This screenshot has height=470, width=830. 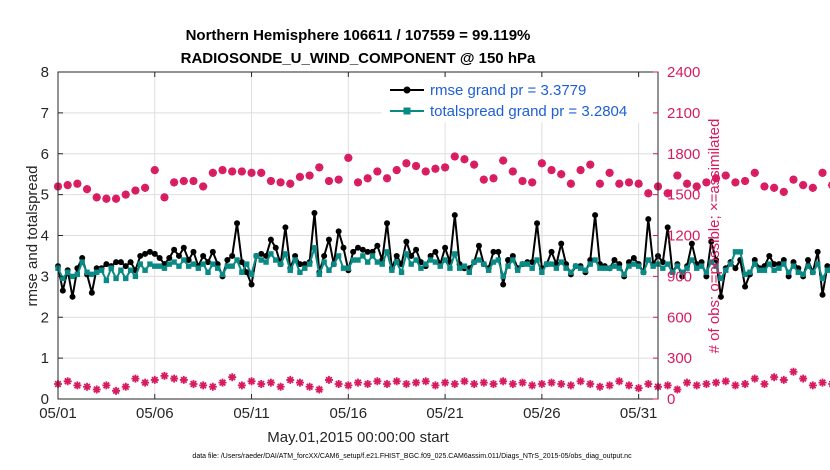 I want to click on y-tick-label-right: 2400, so click(x=683, y=72).